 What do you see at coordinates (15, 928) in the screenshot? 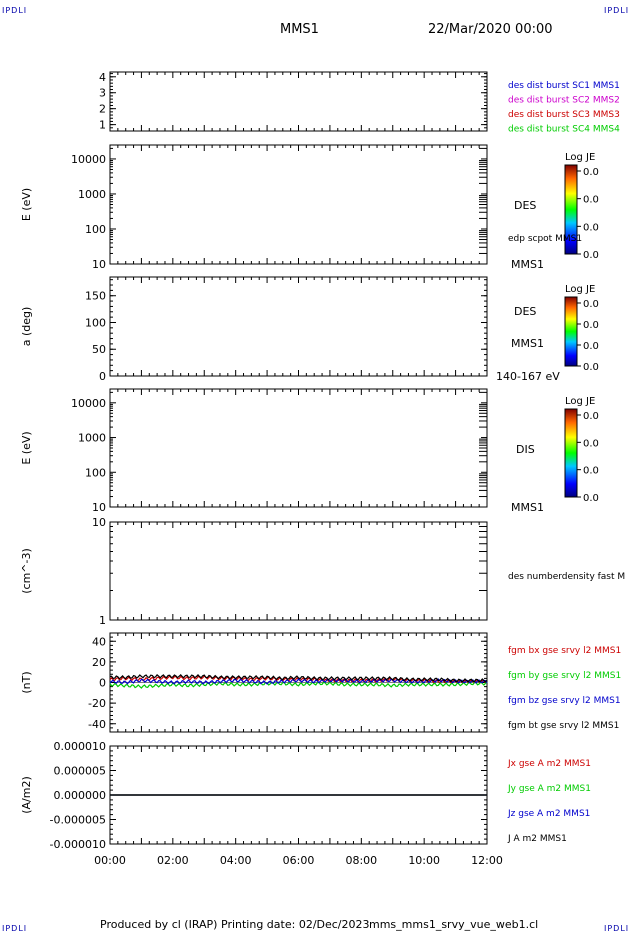
I see `corner-tag-bottom-left: IPDLI` at bounding box center [15, 928].